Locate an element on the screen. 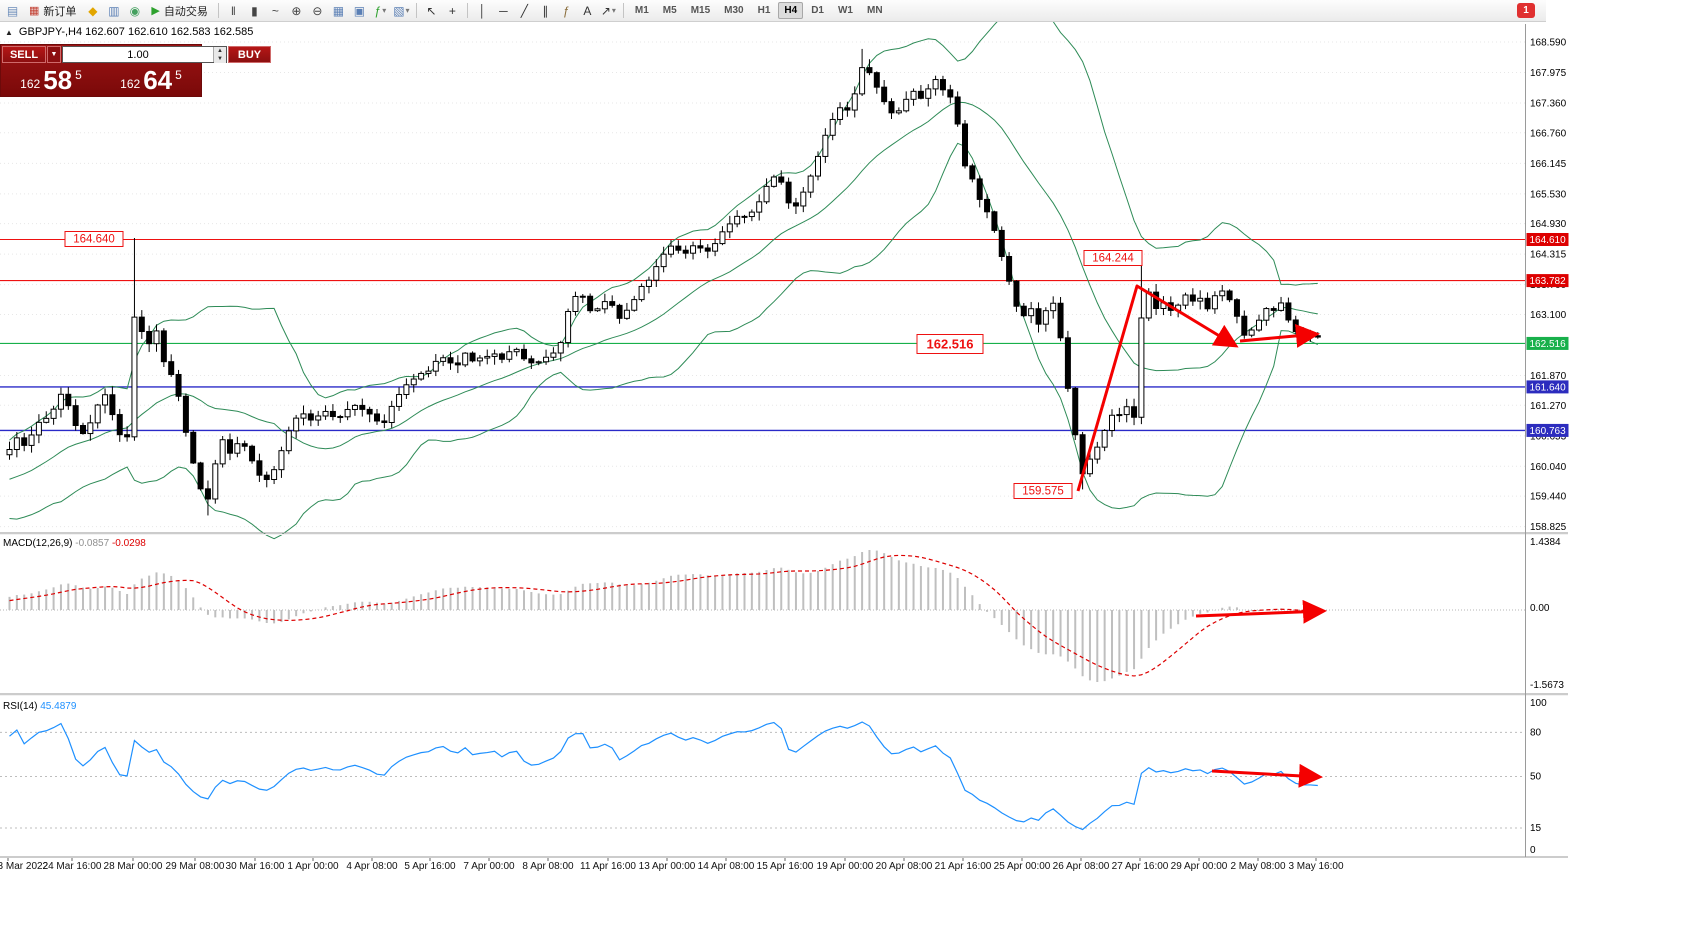 The image size is (1702, 946). candlestick-chart-icon: ▮ is located at coordinates (254, 11).